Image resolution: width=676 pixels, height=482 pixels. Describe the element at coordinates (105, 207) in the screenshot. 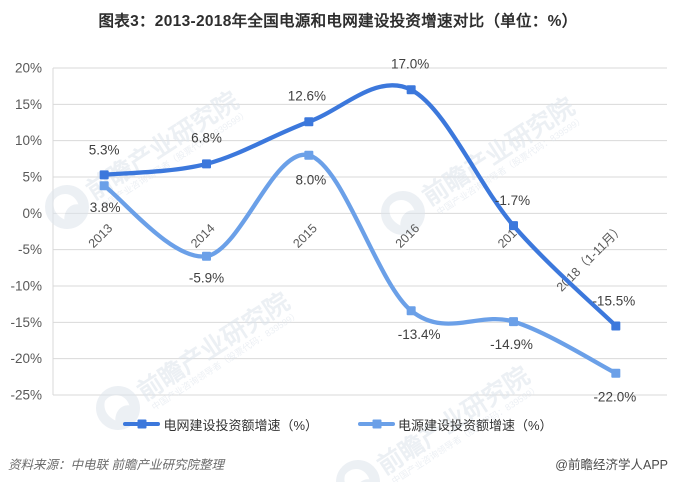

I see `data-point-label: 3.8%` at that location.